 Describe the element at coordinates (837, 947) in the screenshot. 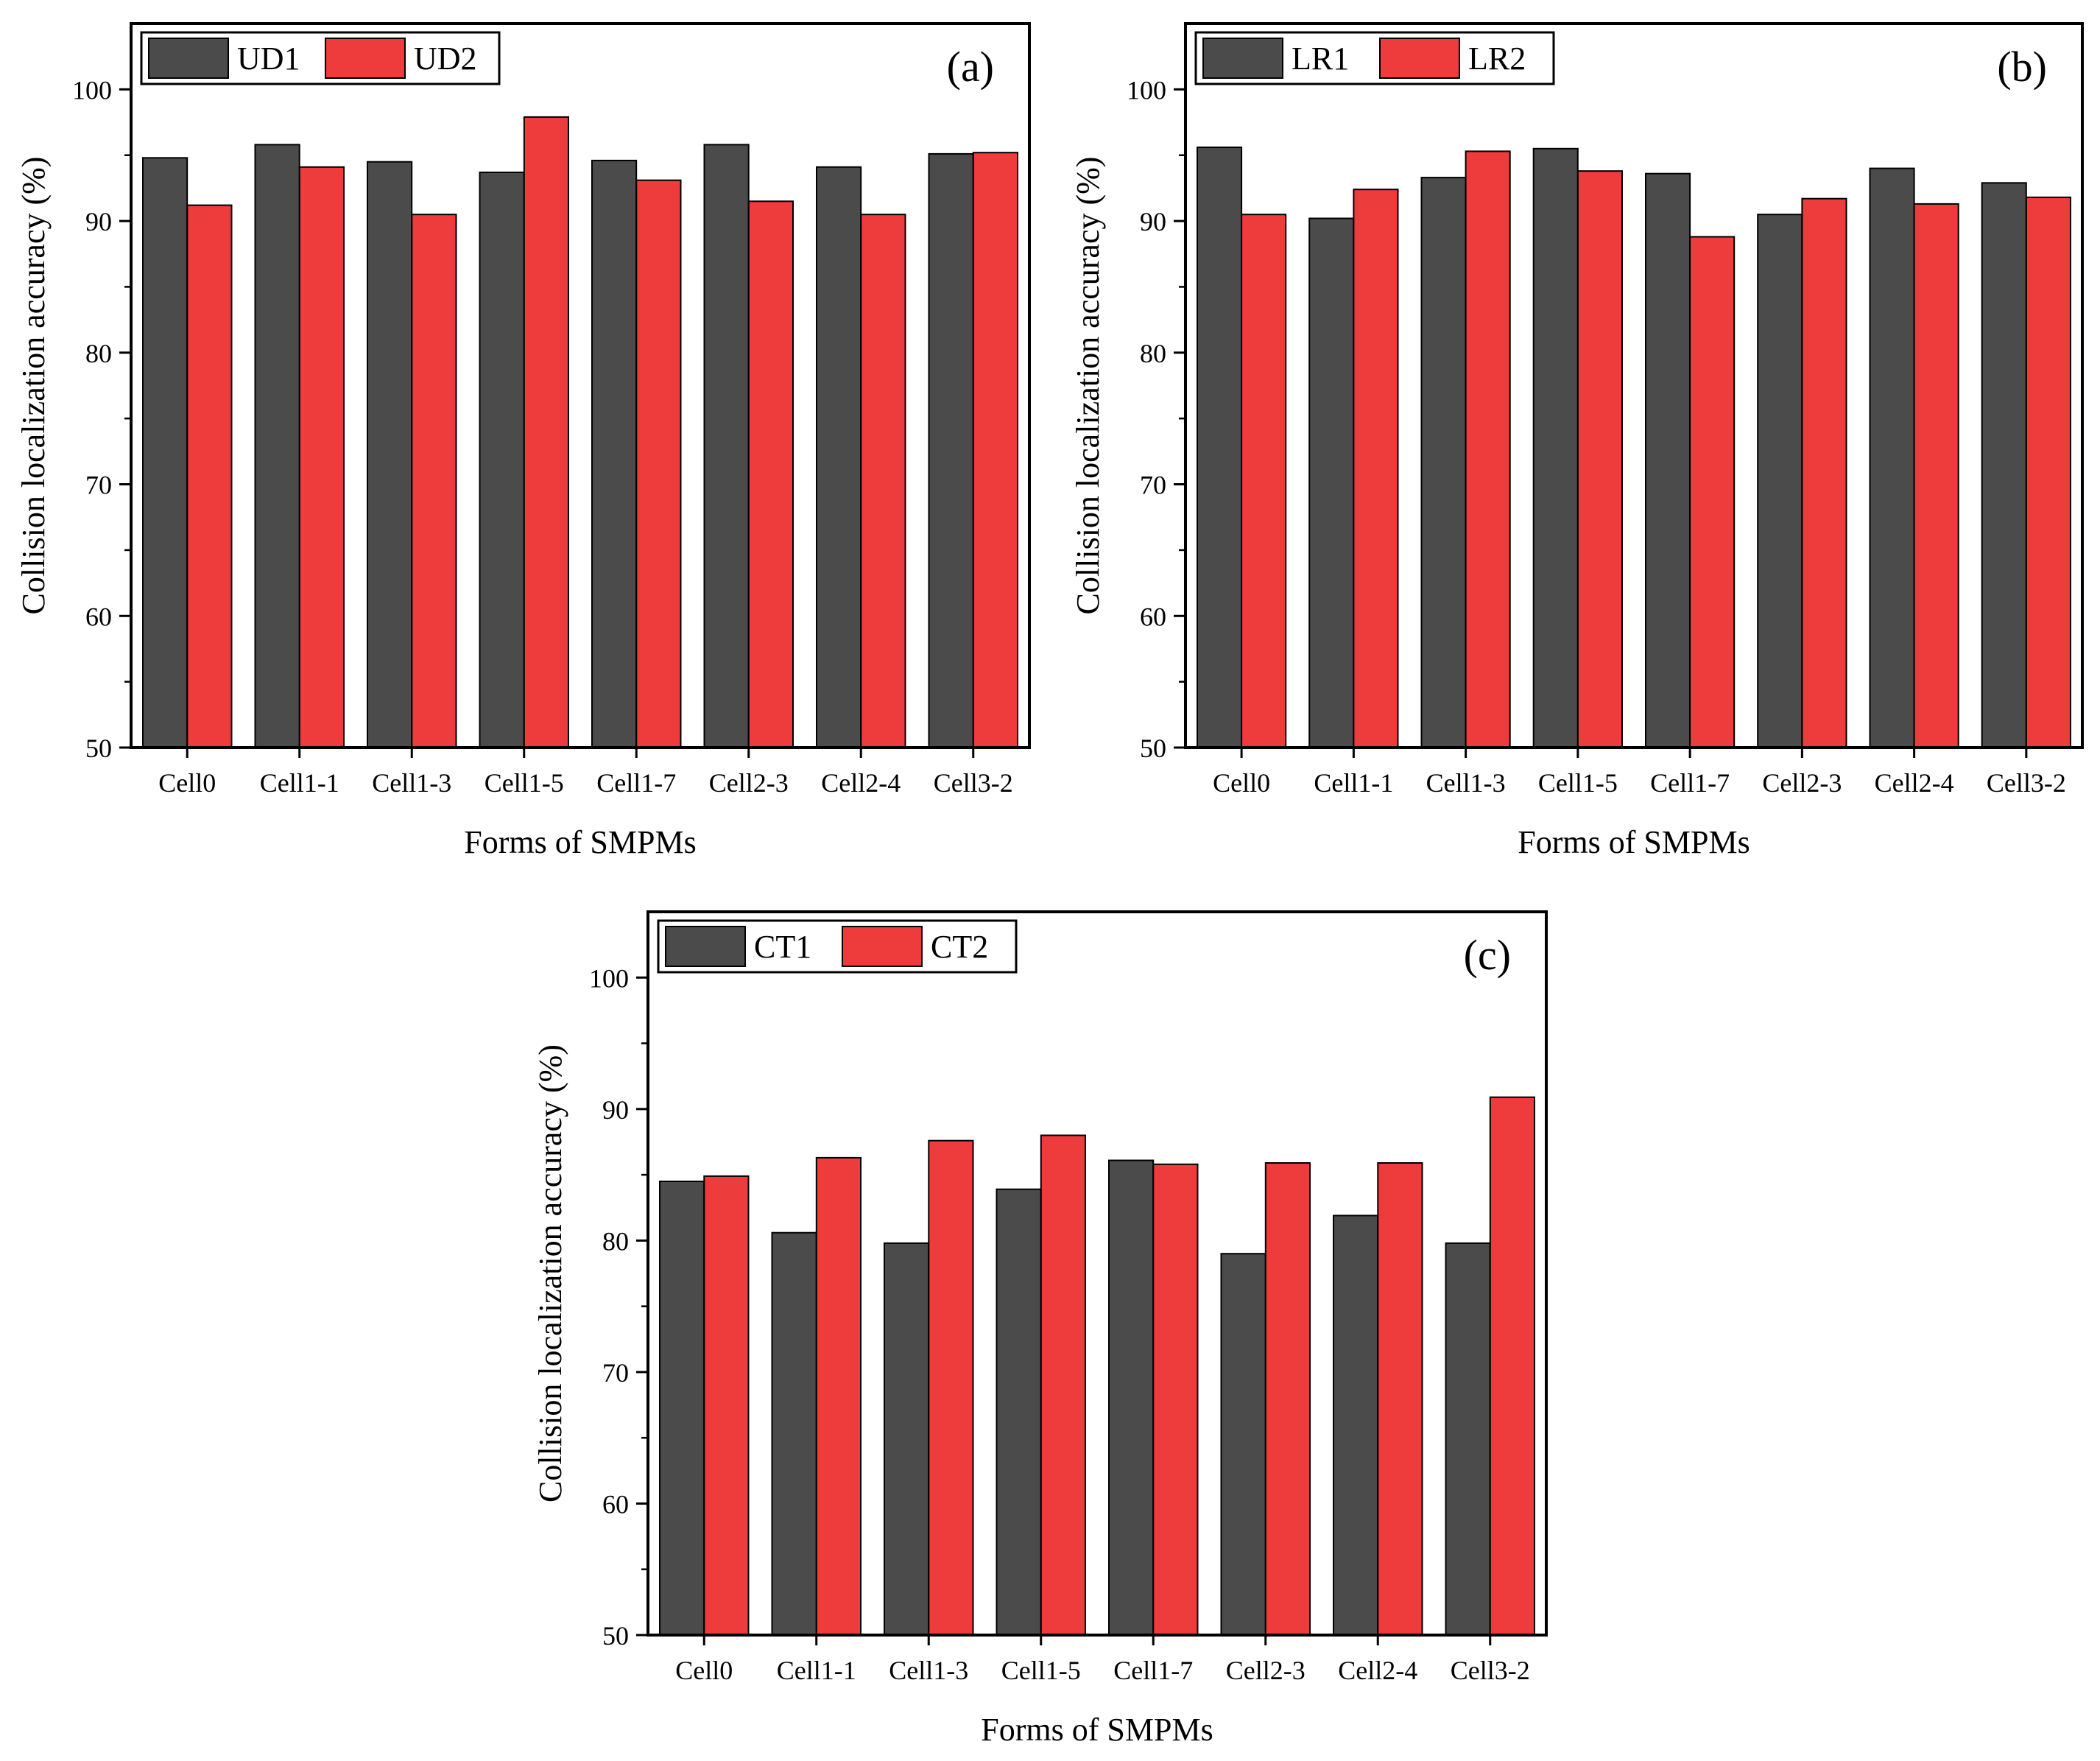

I see `legend: CT1 CT2` at that location.